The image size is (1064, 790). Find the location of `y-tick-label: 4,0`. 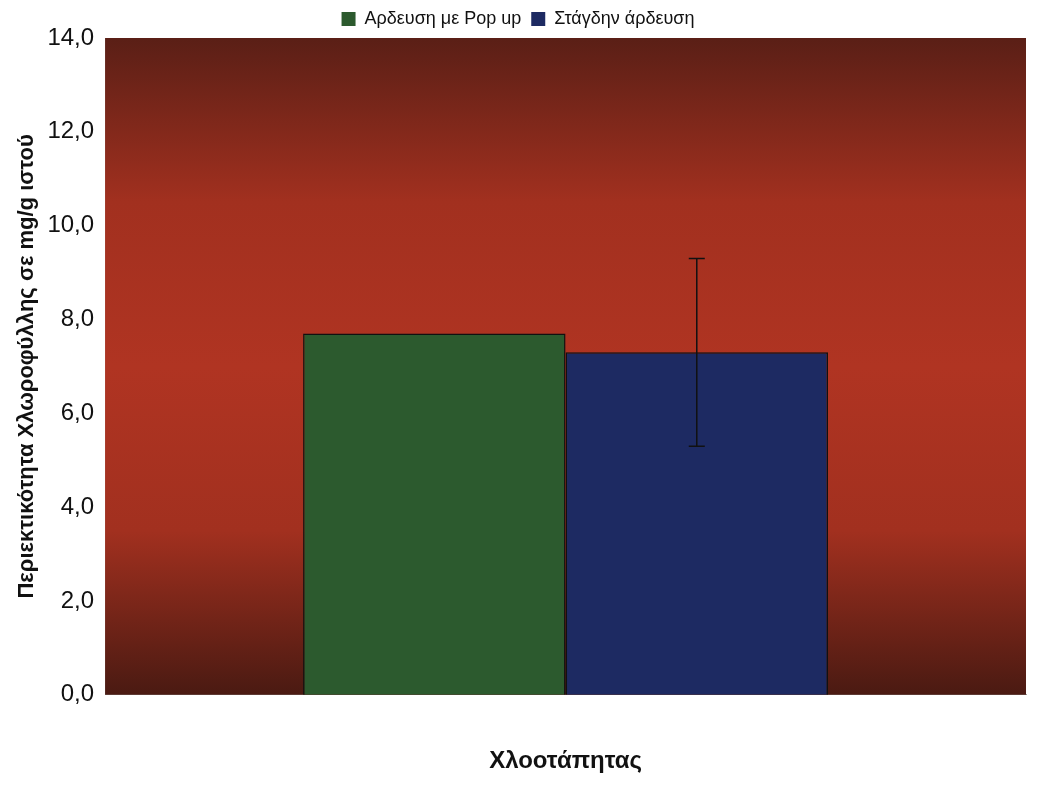

y-tick-label: 4,0 is located at coordinates (77, 505).